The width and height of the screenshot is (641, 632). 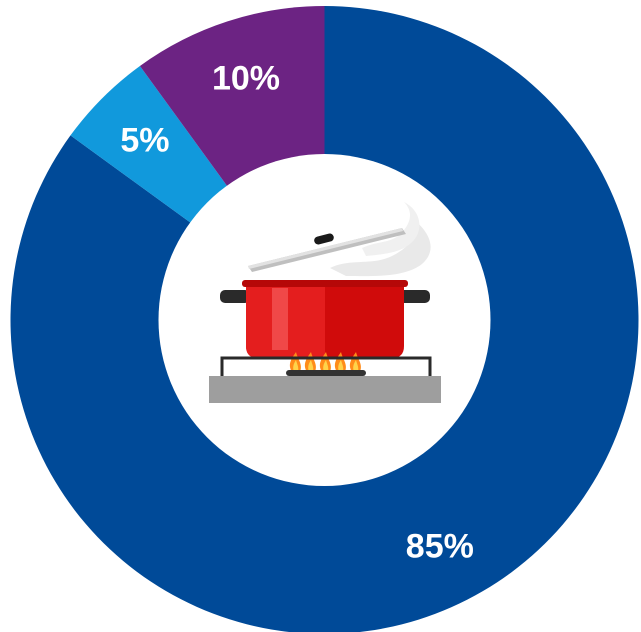 What do you see at coordinates (246, 78) in the screenshot?
I see `slice-label-2: 10%` at bounding box center [246, 78].